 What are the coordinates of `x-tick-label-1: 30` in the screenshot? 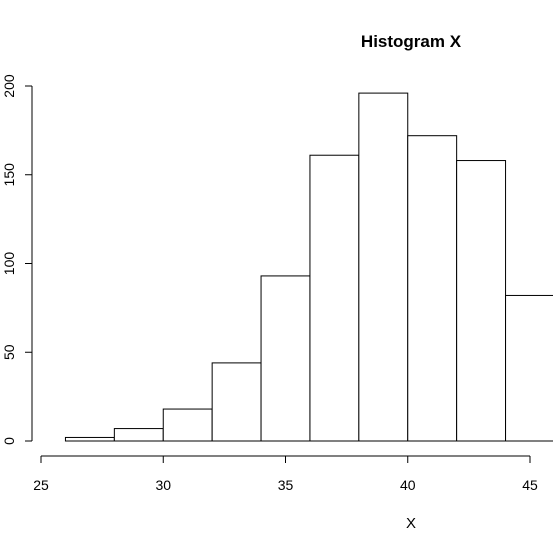 It's located at (163, 485).